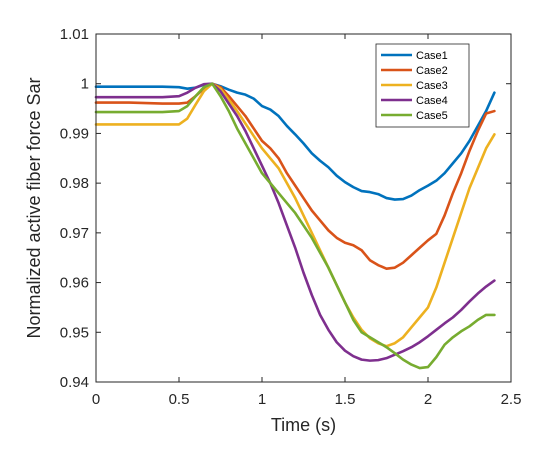 The height and width of the screenshot is (453, 550). Describe the element at coordinates (74, 233) in the screenshot. I see `y-tick-label: 0.97` at that location.